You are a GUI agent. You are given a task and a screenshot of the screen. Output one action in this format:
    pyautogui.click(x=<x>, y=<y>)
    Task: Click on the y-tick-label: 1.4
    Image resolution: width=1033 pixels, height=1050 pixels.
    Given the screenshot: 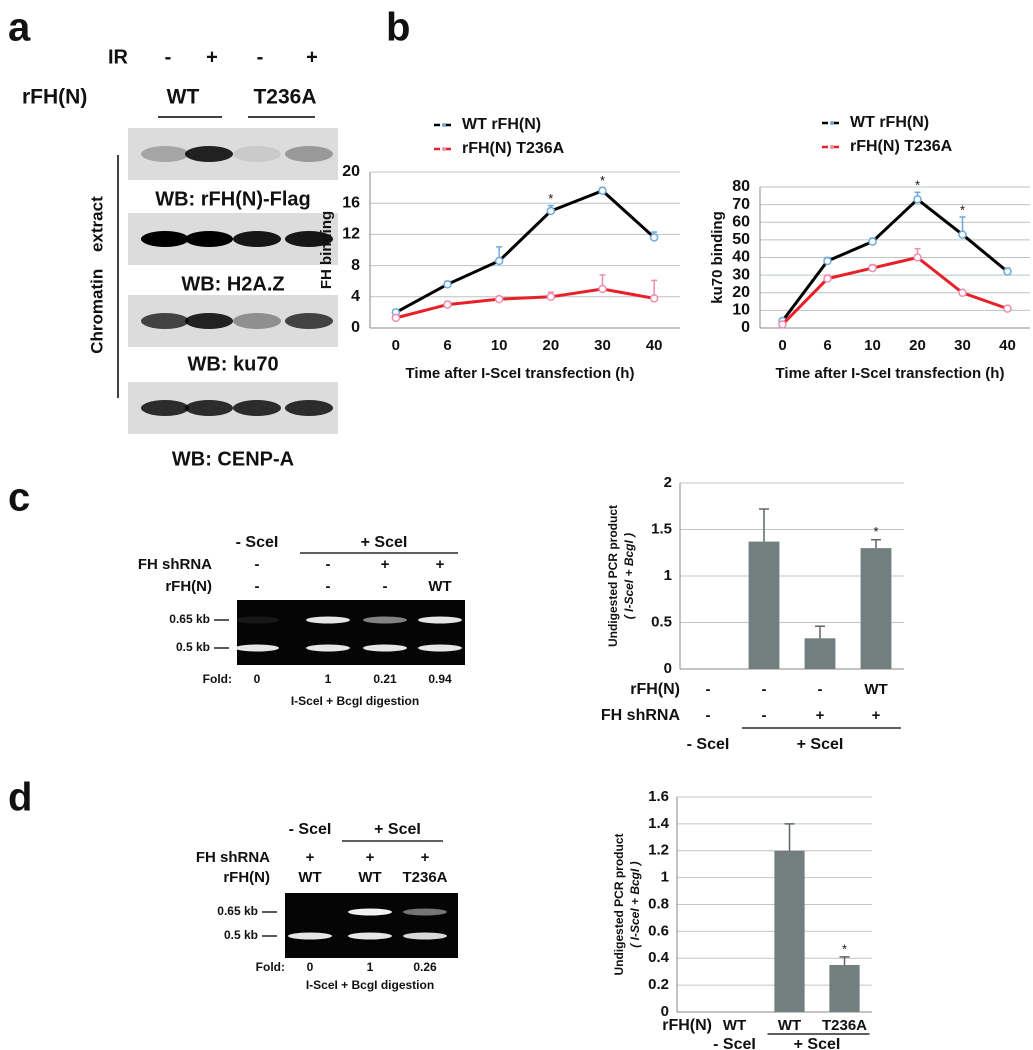 What is the action you would take?
    pyautogui.click(x=659, y=823)
    